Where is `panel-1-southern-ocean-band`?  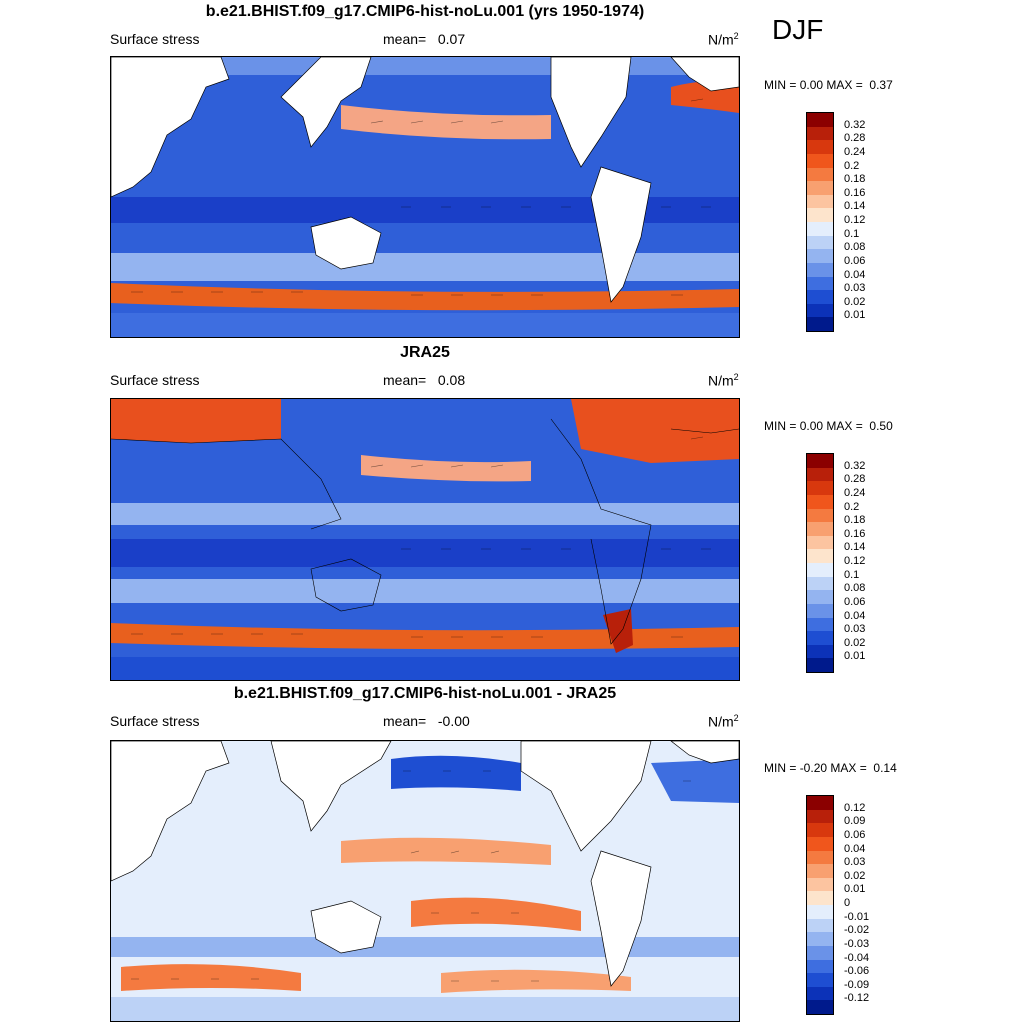 panel-1-southern-ocean-band is located at coordinates (425, 297).